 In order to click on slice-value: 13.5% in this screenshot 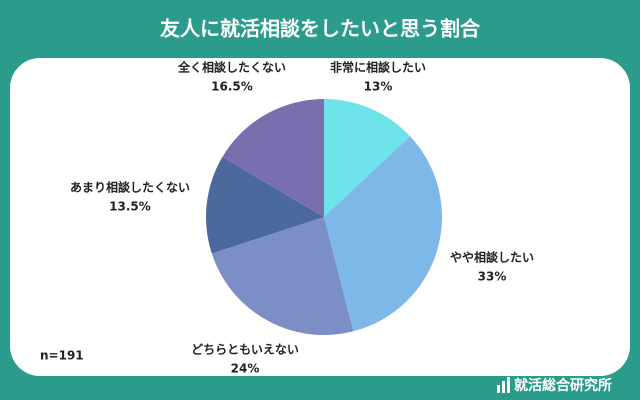, I will do `click(130, 207)`.